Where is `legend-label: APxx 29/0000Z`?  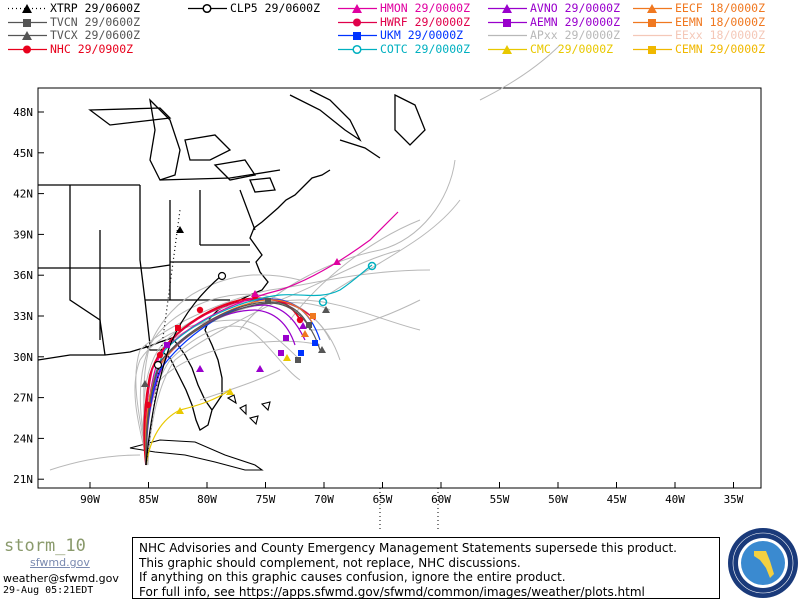 legend-label: APxx 29/0000Z is located at coordinates (575, 35).